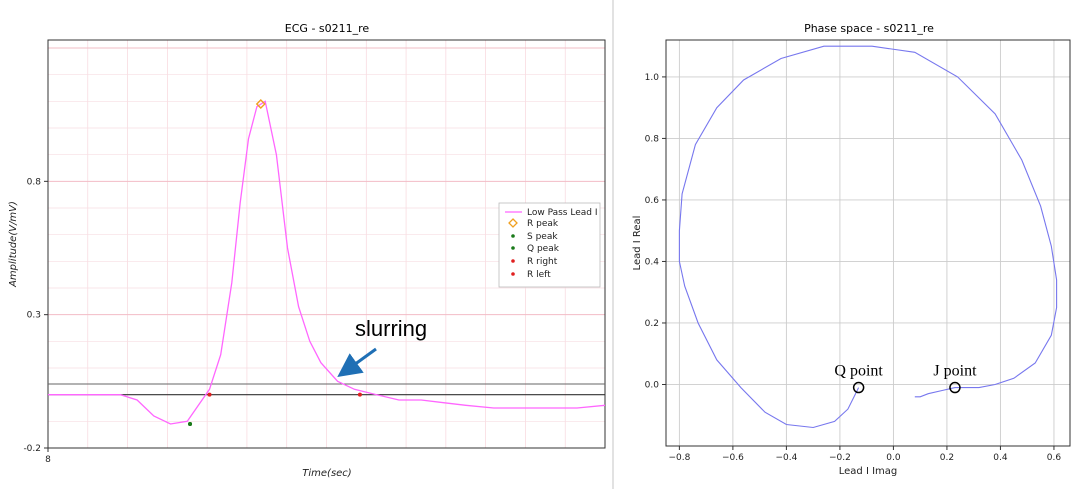 The image size is (1080, 489). I want to click on ecg-x-tick-label: 8, so click(48, 460).